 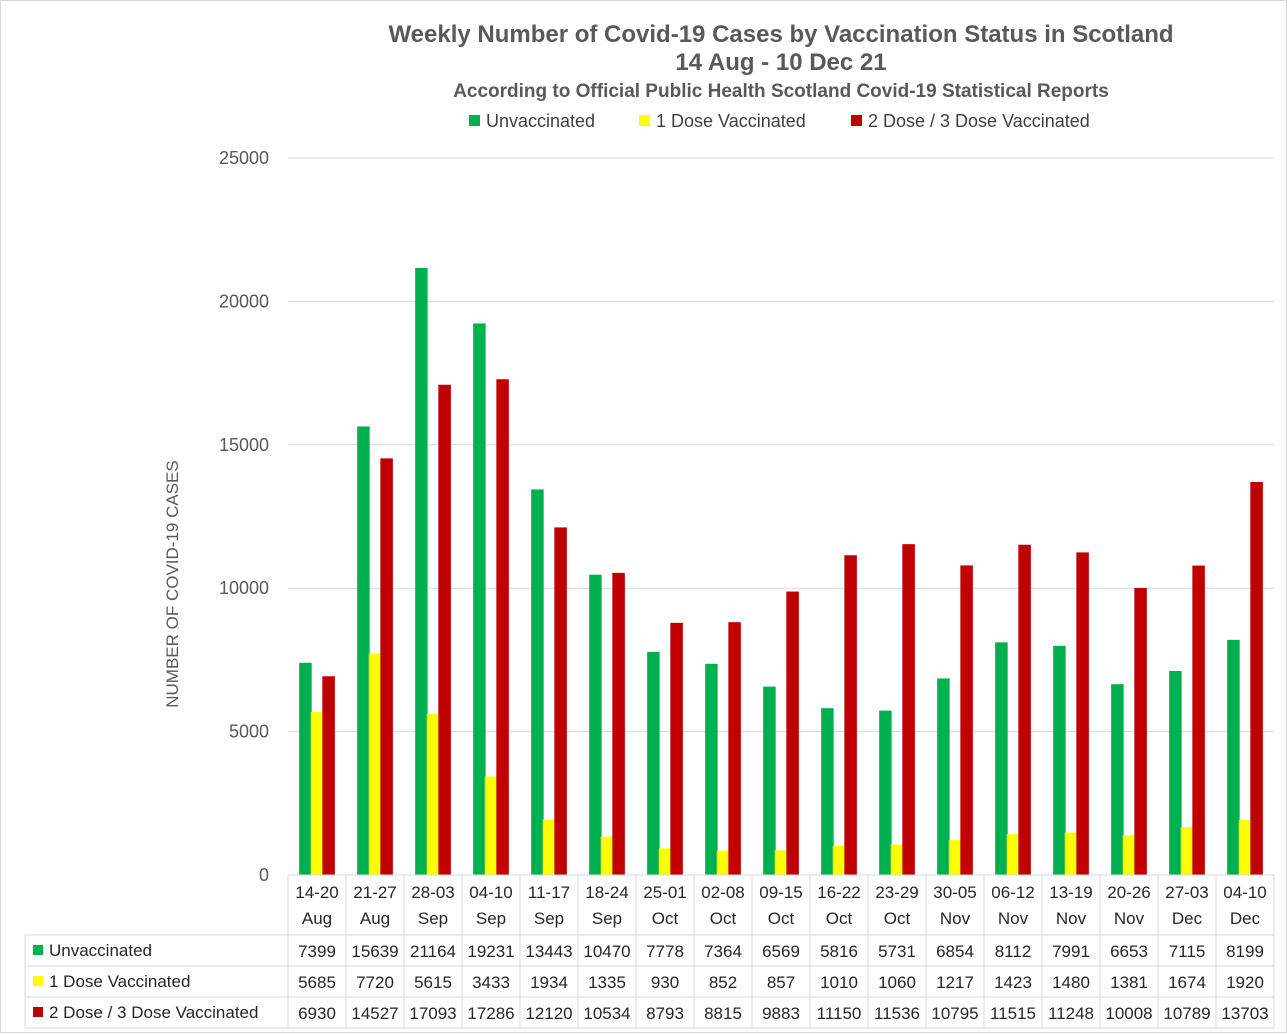 What do you see at coordinates (432, 892) in the screenshot?
I see `x-tick-label: 28-03` at bounding box center [432, 892].